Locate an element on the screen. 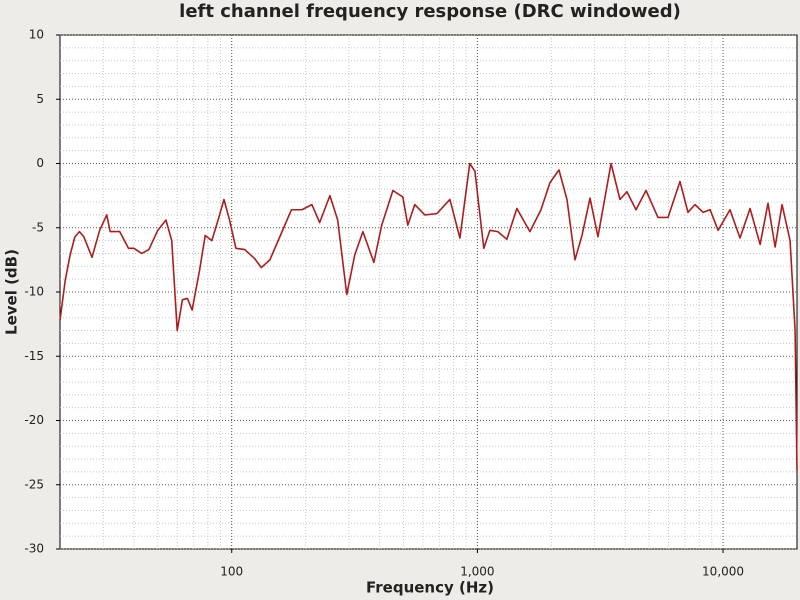 The image size is (800, 600). y-tick-label: -30 is located at coordinates (34, 549).